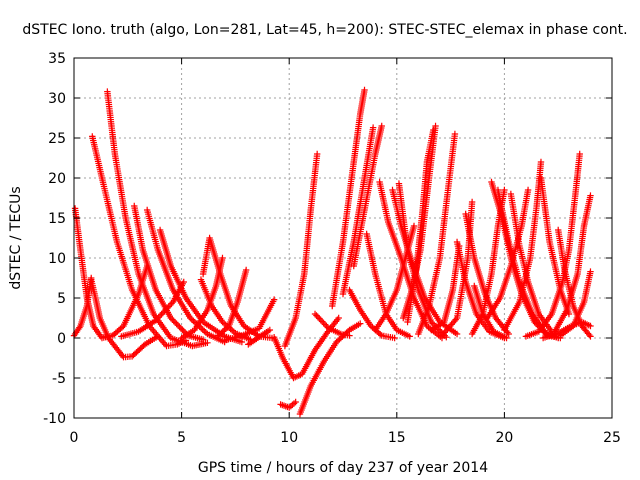 Image resolution: width=640 pixels, height=480 pixels. I want to click on y-tick-label: -5, so click(59, 379).